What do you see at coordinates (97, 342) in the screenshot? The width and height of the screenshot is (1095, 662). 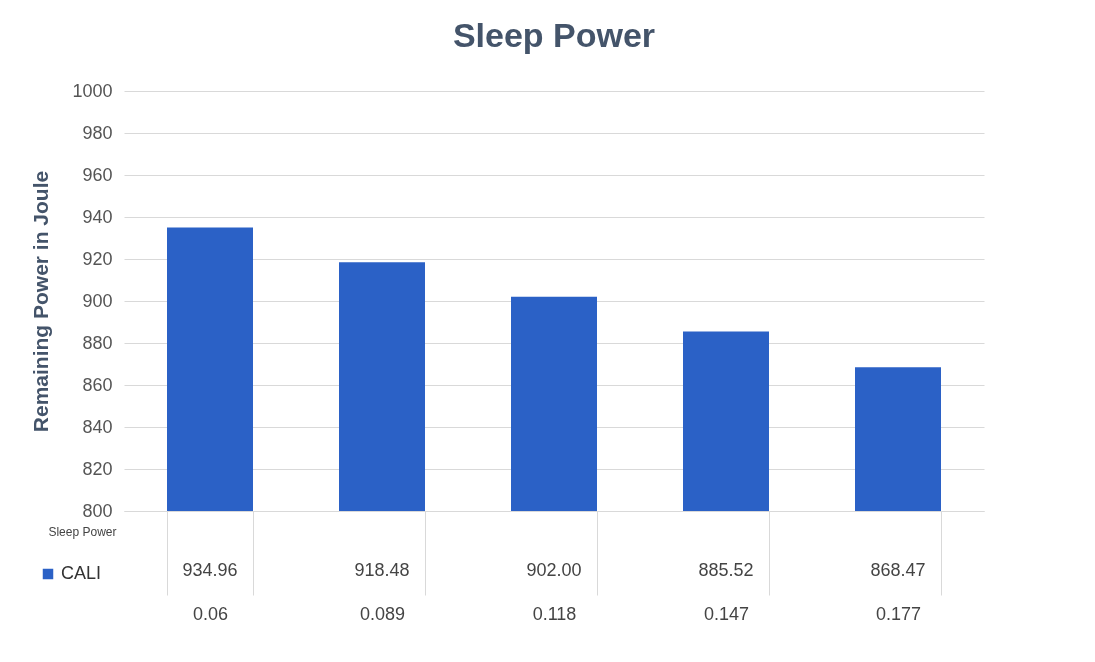 I see `y-tick-label: 880` at bounding box center [97, 342].